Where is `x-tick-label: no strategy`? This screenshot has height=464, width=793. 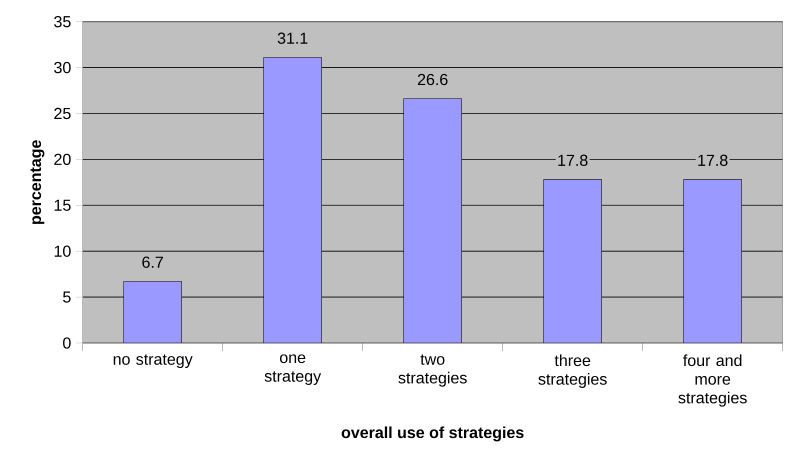 x-tick-label: no strategy is located at coordinates (153, 361).